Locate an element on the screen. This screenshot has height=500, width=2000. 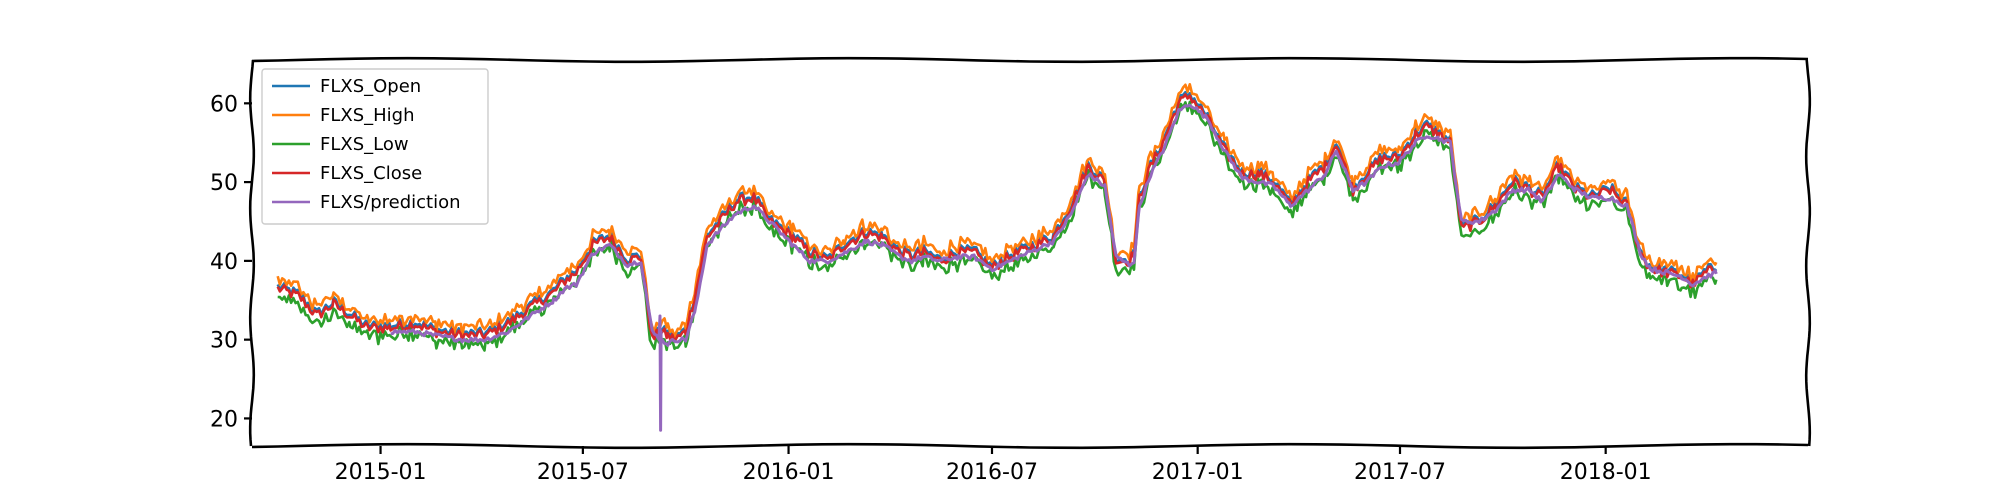
legend-label: FLXS_High is located at coordinates (367, 115).